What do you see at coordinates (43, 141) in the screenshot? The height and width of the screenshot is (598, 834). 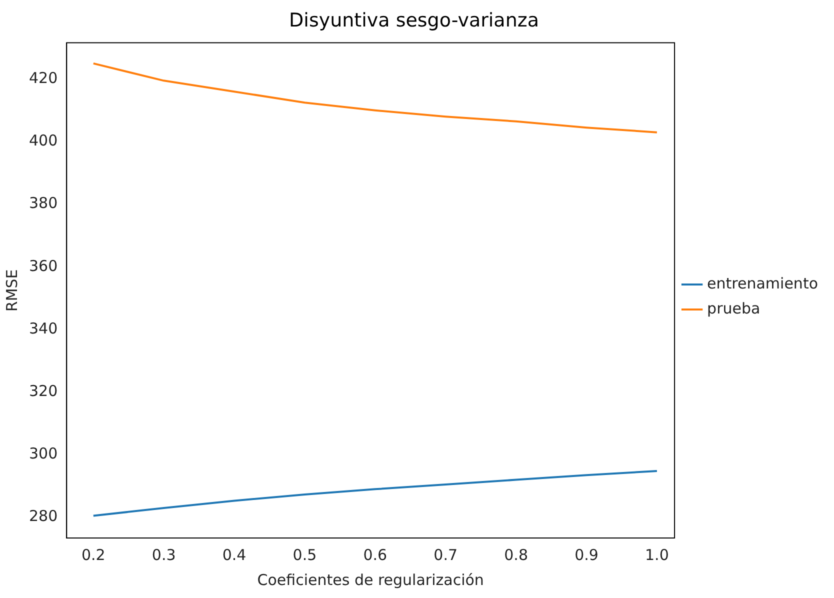 I see `y-tick-label: 400` at bounding box center [43, 141].